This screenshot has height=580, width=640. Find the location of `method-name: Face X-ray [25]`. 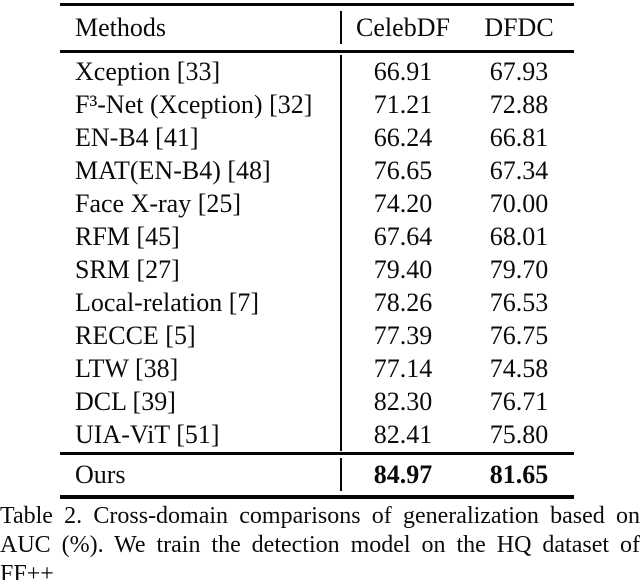

method-name: Face X-ray [25] is located at coordinates (158, 203).